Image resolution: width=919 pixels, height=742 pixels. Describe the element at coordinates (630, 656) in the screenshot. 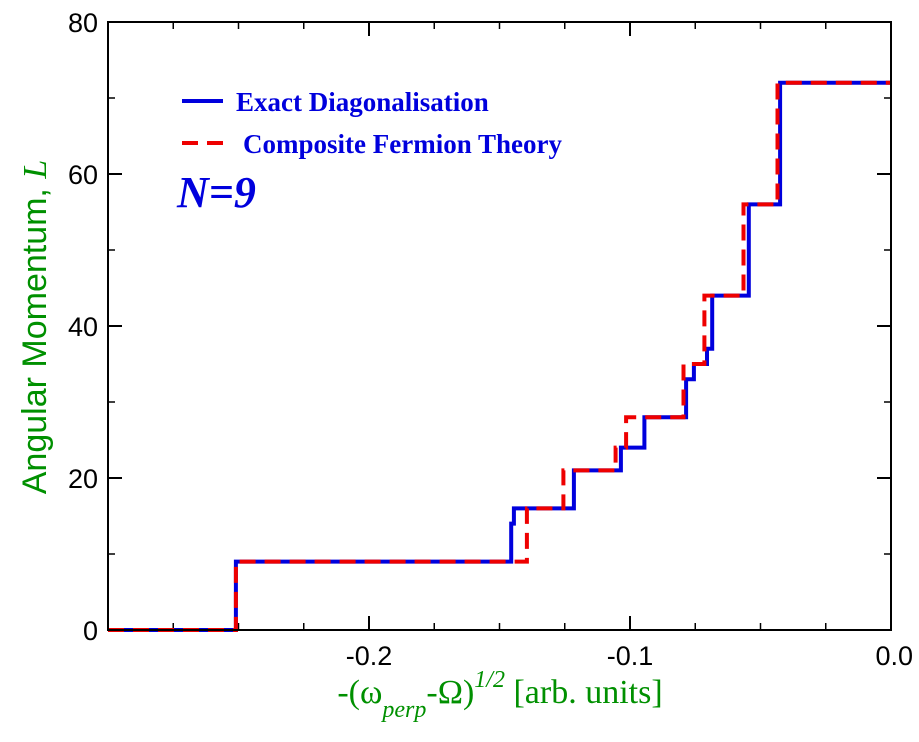

I see `x-tick-label: -0.1` at that location.